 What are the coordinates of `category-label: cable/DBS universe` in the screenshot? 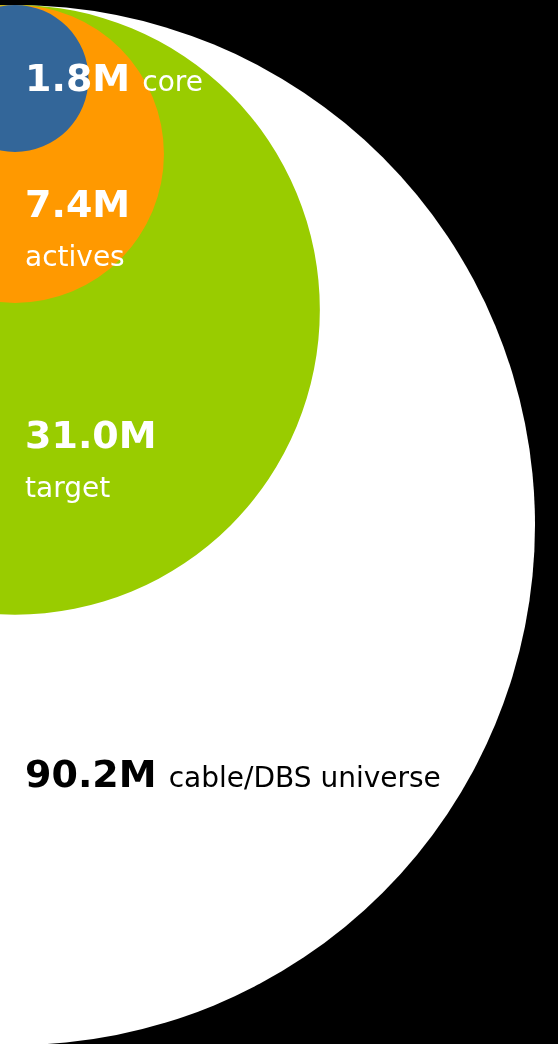 It's located at (304, 777).